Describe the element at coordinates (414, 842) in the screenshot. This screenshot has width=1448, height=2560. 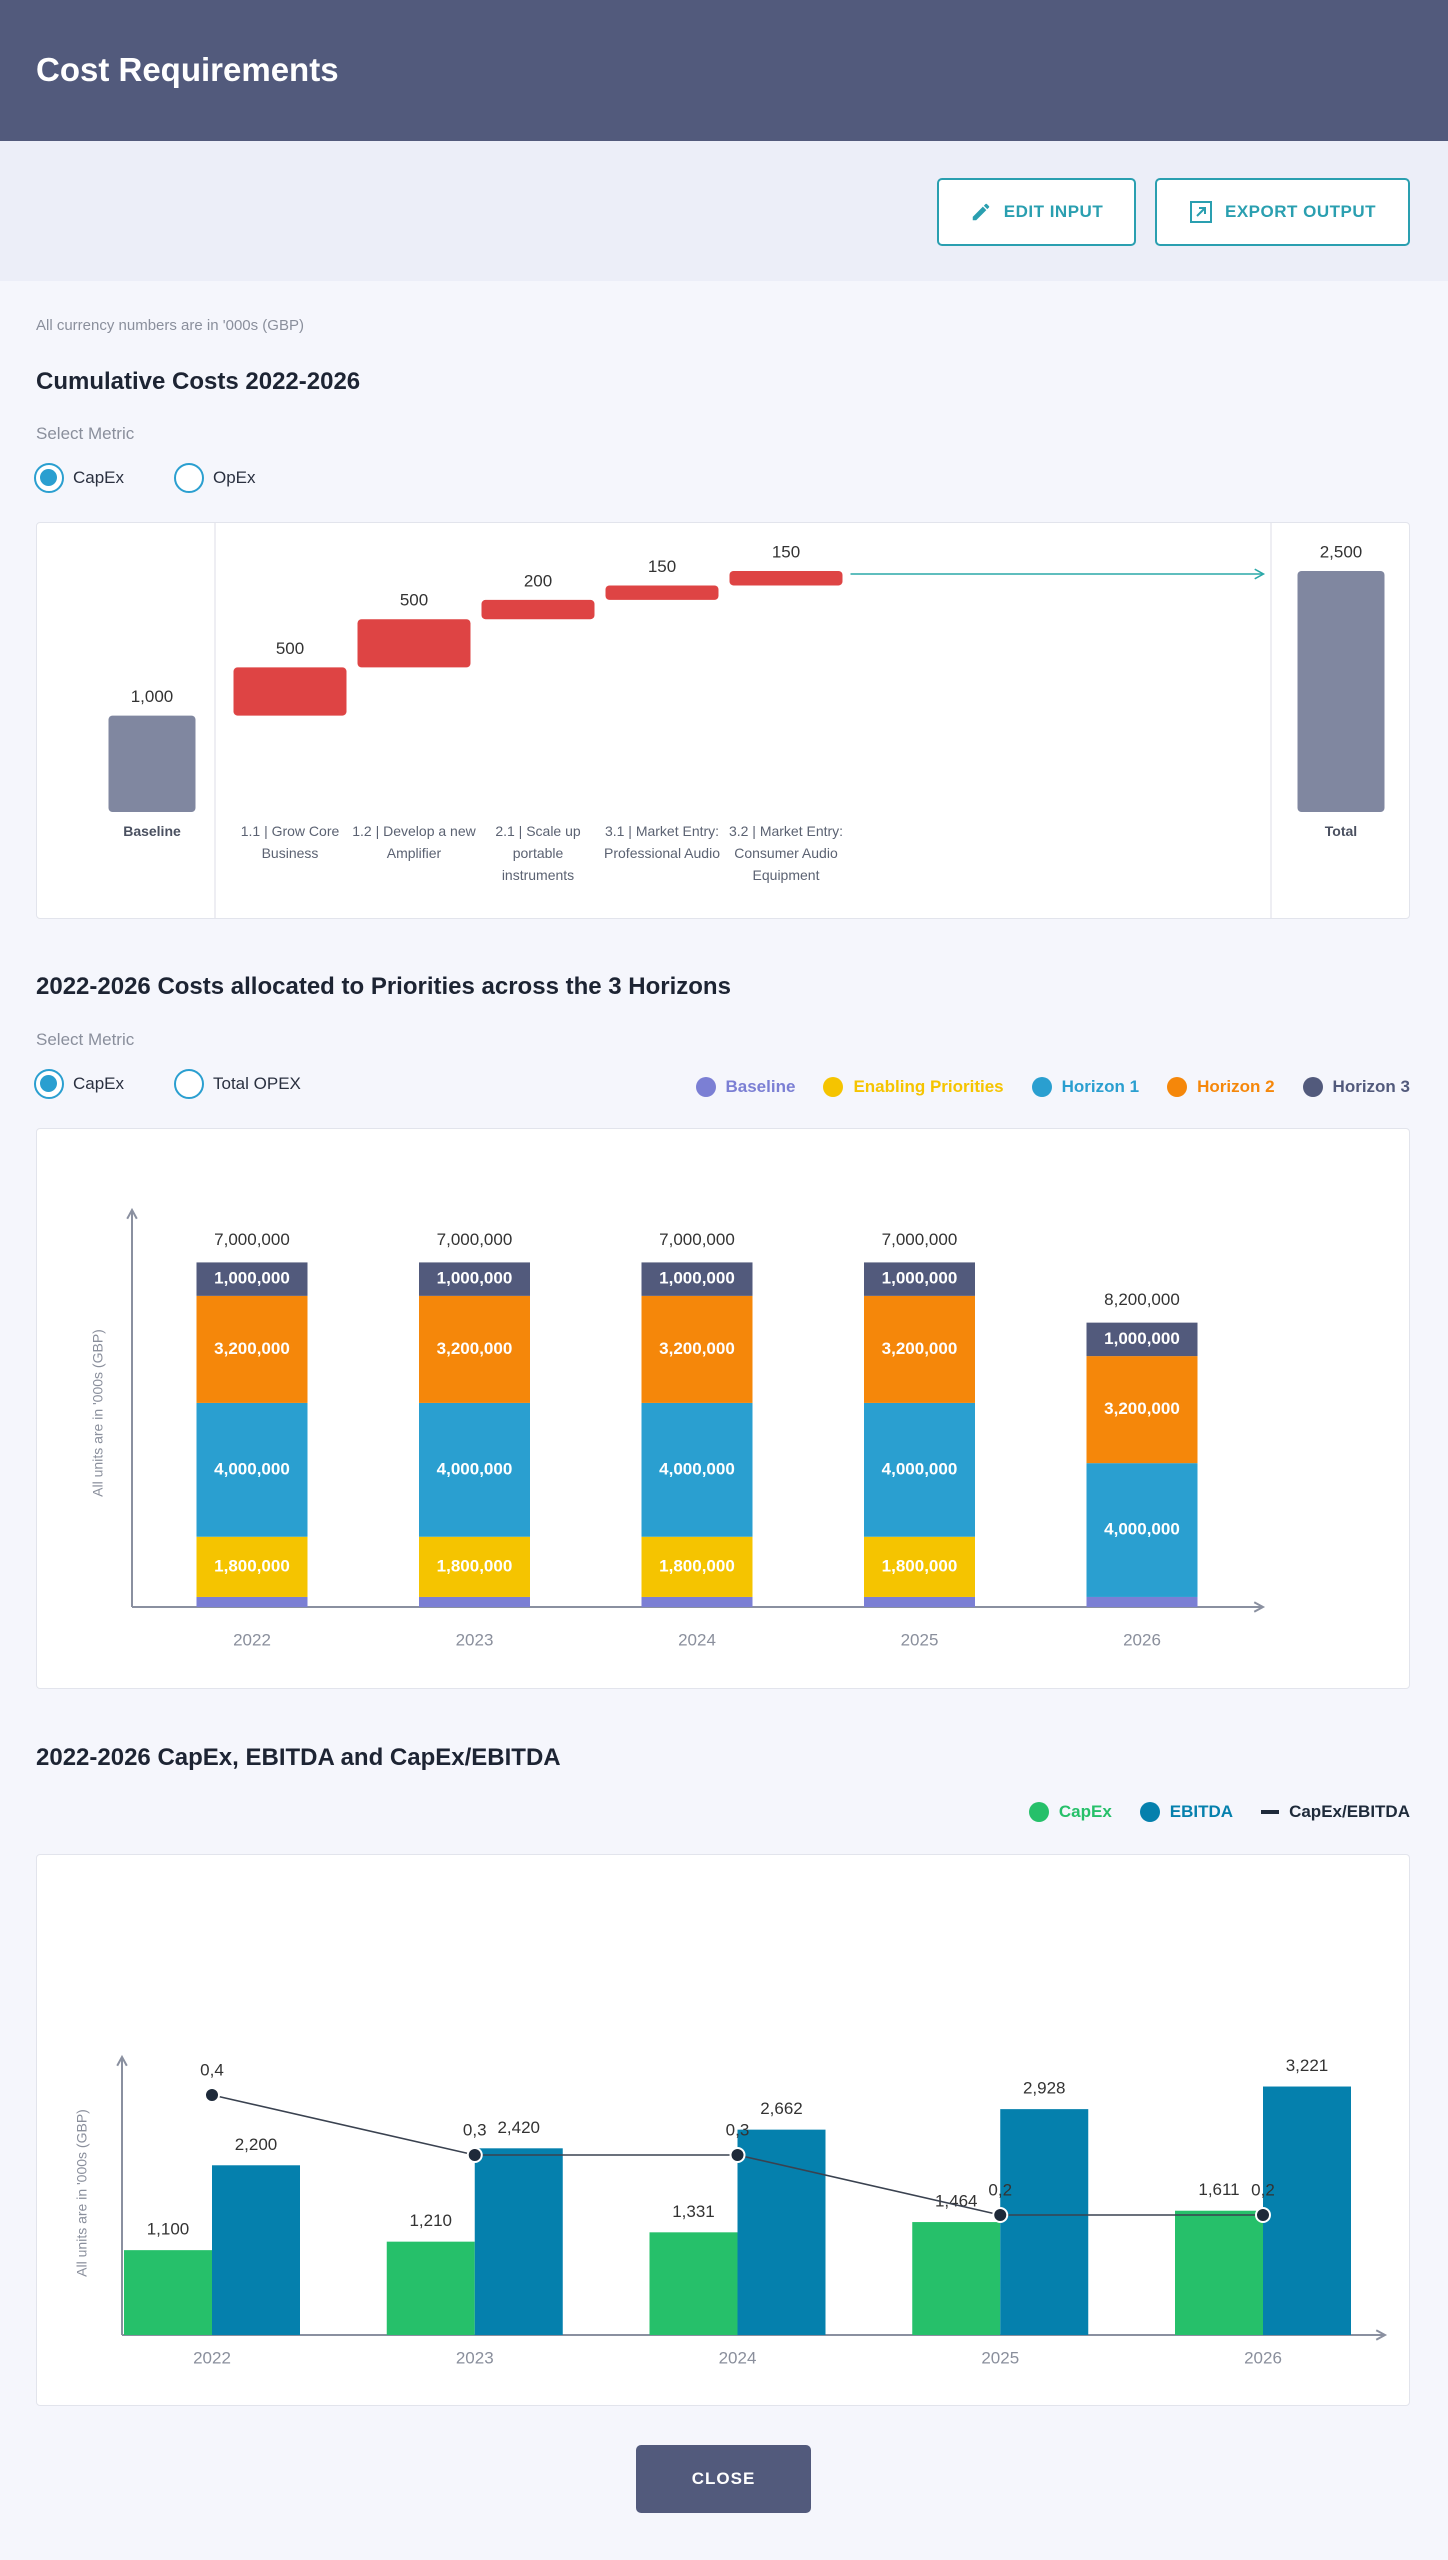
I see `category-label: 1.2 | Develop a new Amplifier` at that location.